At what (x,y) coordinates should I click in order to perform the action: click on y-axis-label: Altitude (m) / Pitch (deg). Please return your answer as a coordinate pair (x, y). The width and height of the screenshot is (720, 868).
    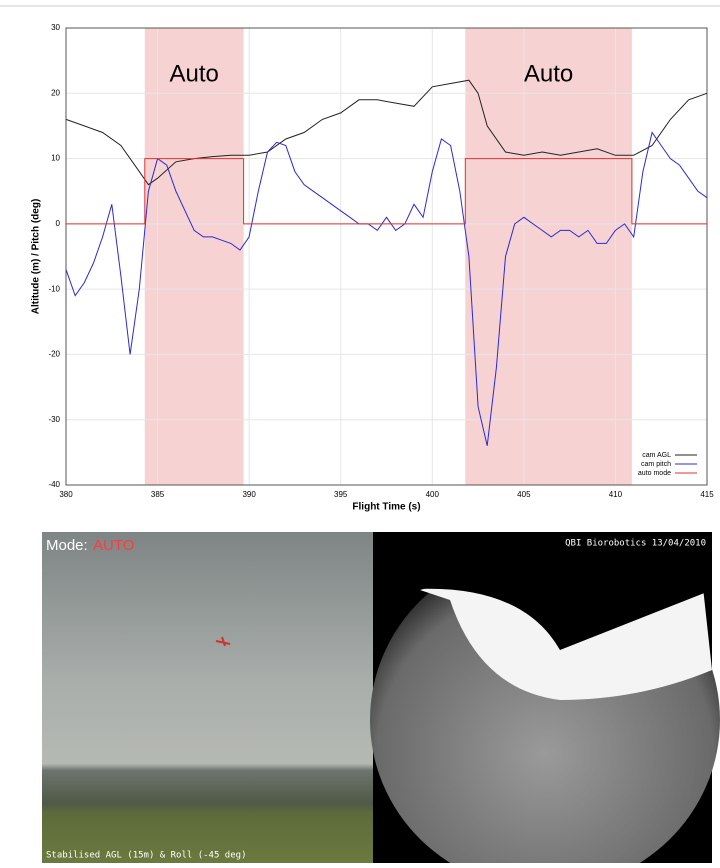
    Looking at the image, I should click on (36, 257).